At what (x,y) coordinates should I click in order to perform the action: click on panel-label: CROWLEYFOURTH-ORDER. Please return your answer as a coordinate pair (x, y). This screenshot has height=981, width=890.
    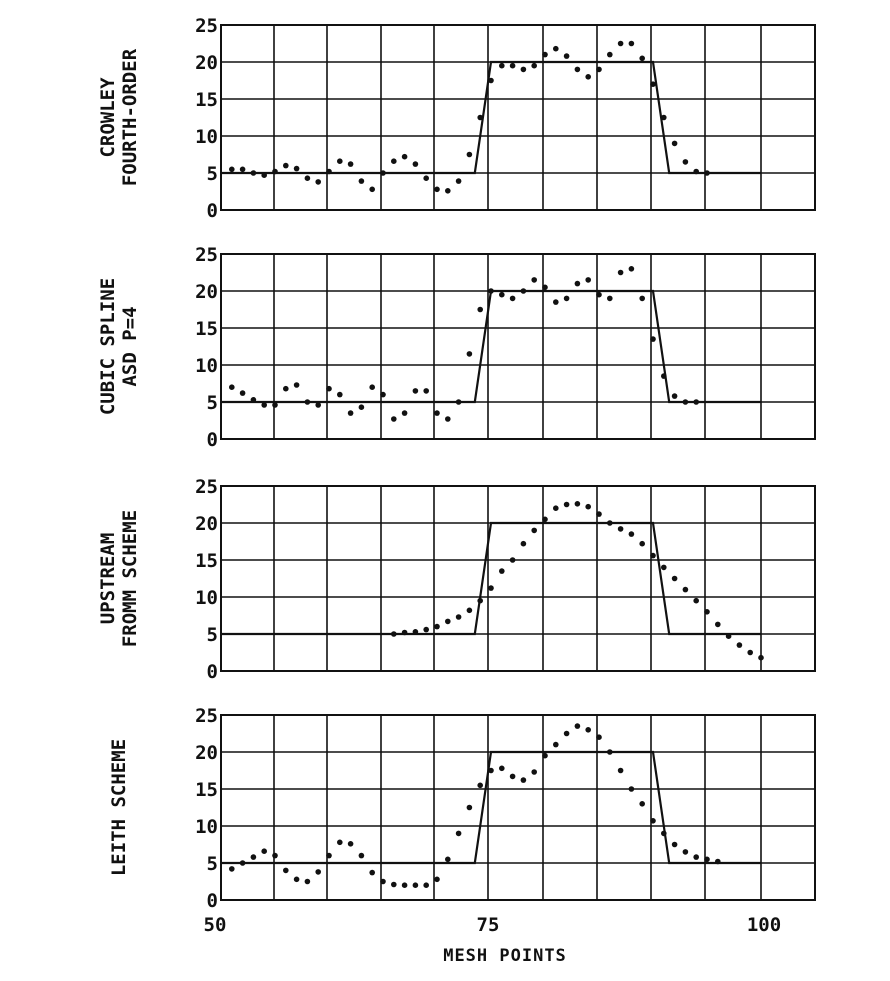
    Looking at the image, I should click on (119, 117).